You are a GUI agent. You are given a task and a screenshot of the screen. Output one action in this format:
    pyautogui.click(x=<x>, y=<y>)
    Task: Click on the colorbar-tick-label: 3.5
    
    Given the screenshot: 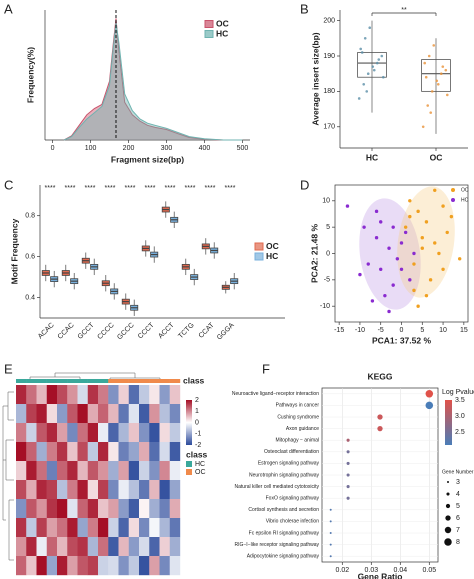 What is the action you would take?
    pyautogui.click(x=460, y=400)
    